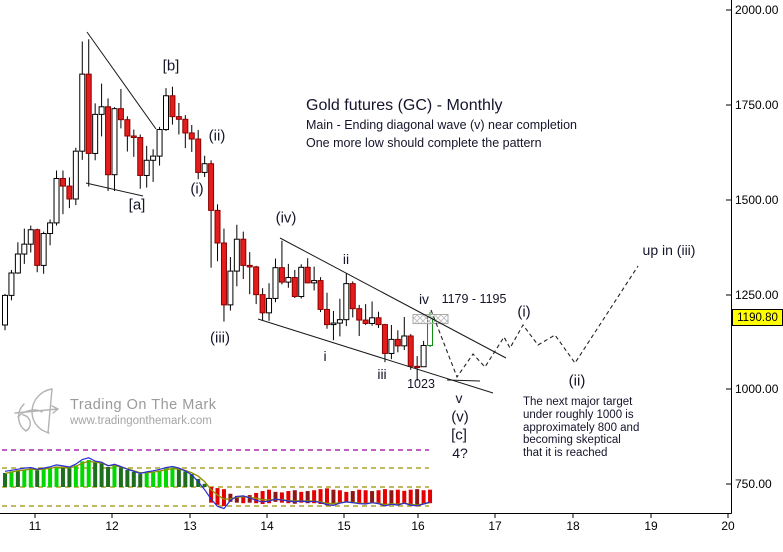 This screenshot has height=552, width=783. I want to click on target-note-line: becoming skeptical, so click(572, 440).